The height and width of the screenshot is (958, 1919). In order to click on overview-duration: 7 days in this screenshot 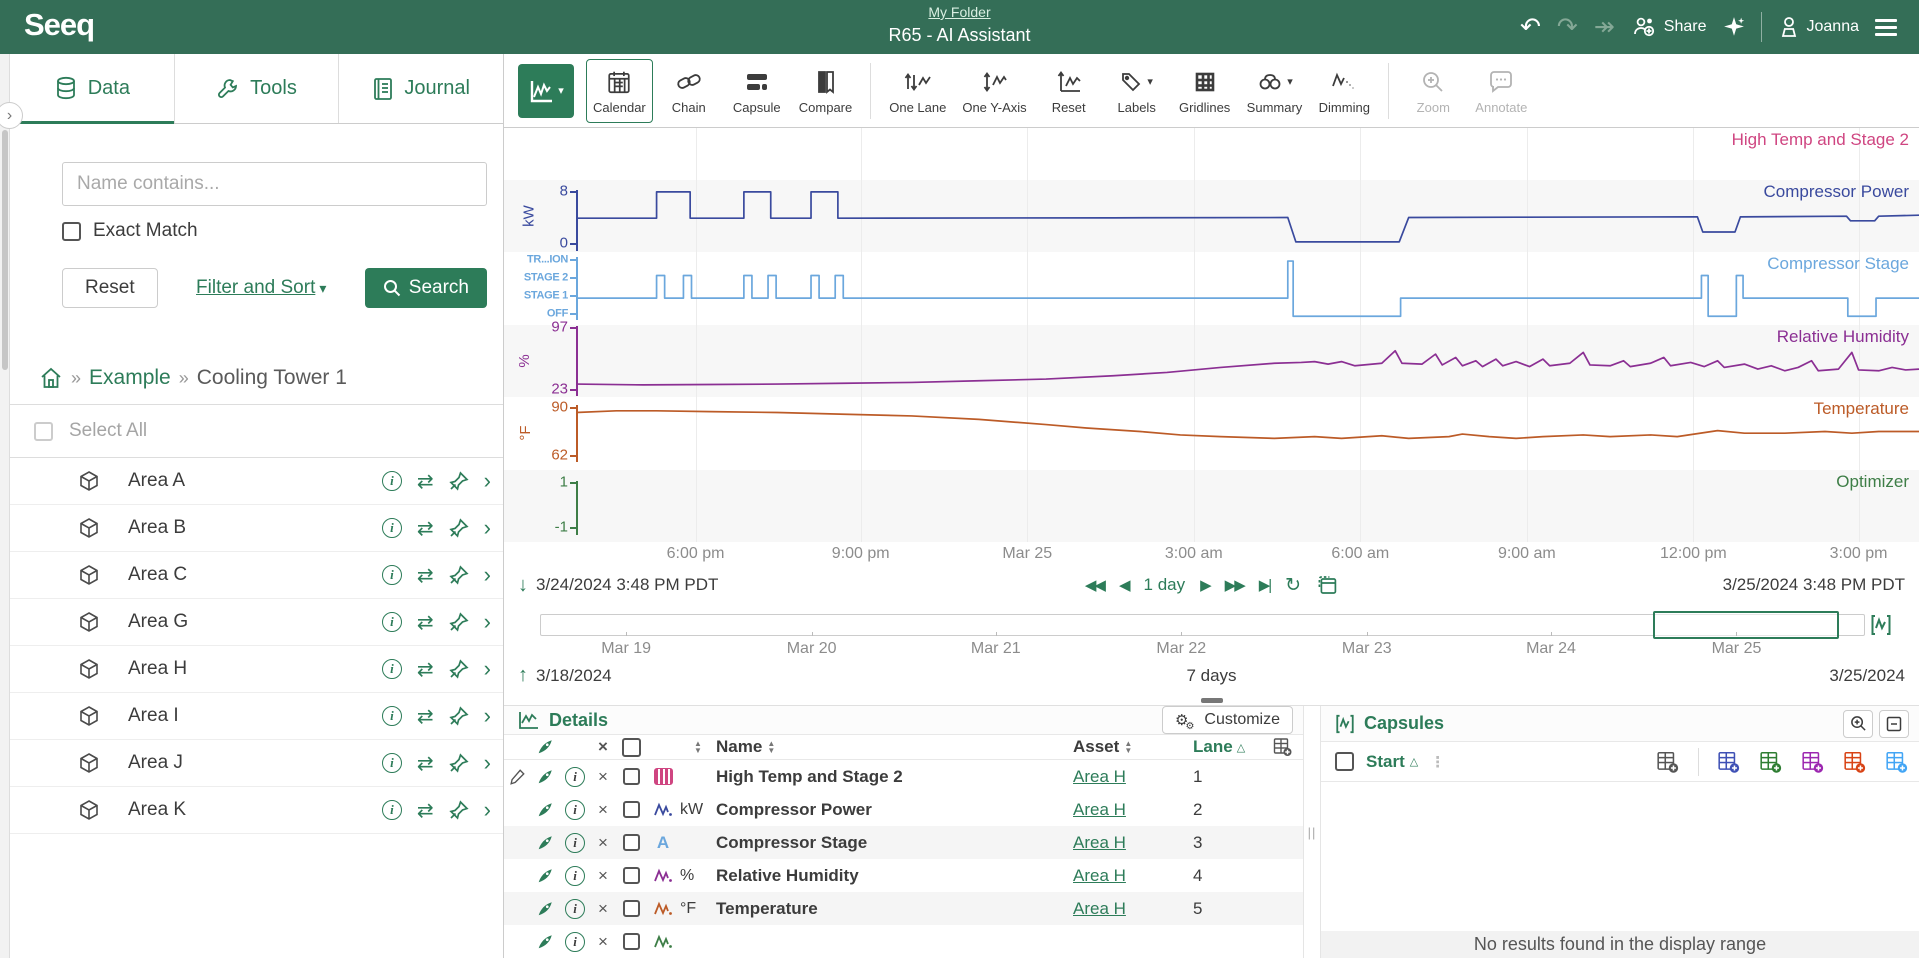, I will do `click(1211, 675)`.